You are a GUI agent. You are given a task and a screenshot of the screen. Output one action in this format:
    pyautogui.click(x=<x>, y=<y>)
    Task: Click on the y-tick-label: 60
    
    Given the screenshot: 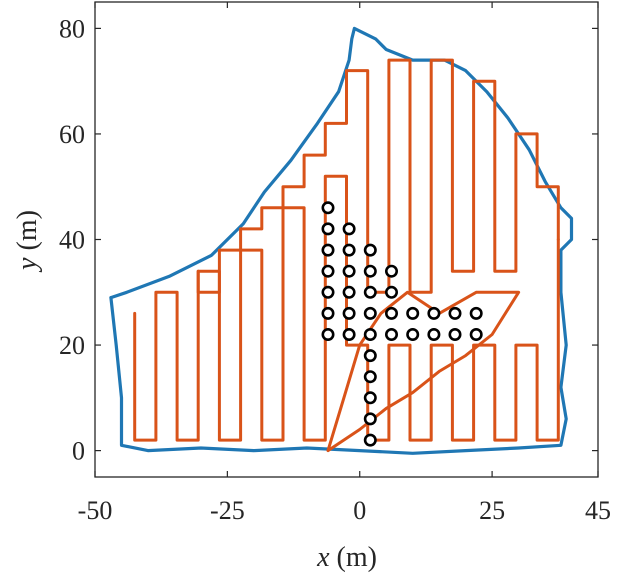 What is the action you would take?
    pyautogui.click(x=72, y=134)
    